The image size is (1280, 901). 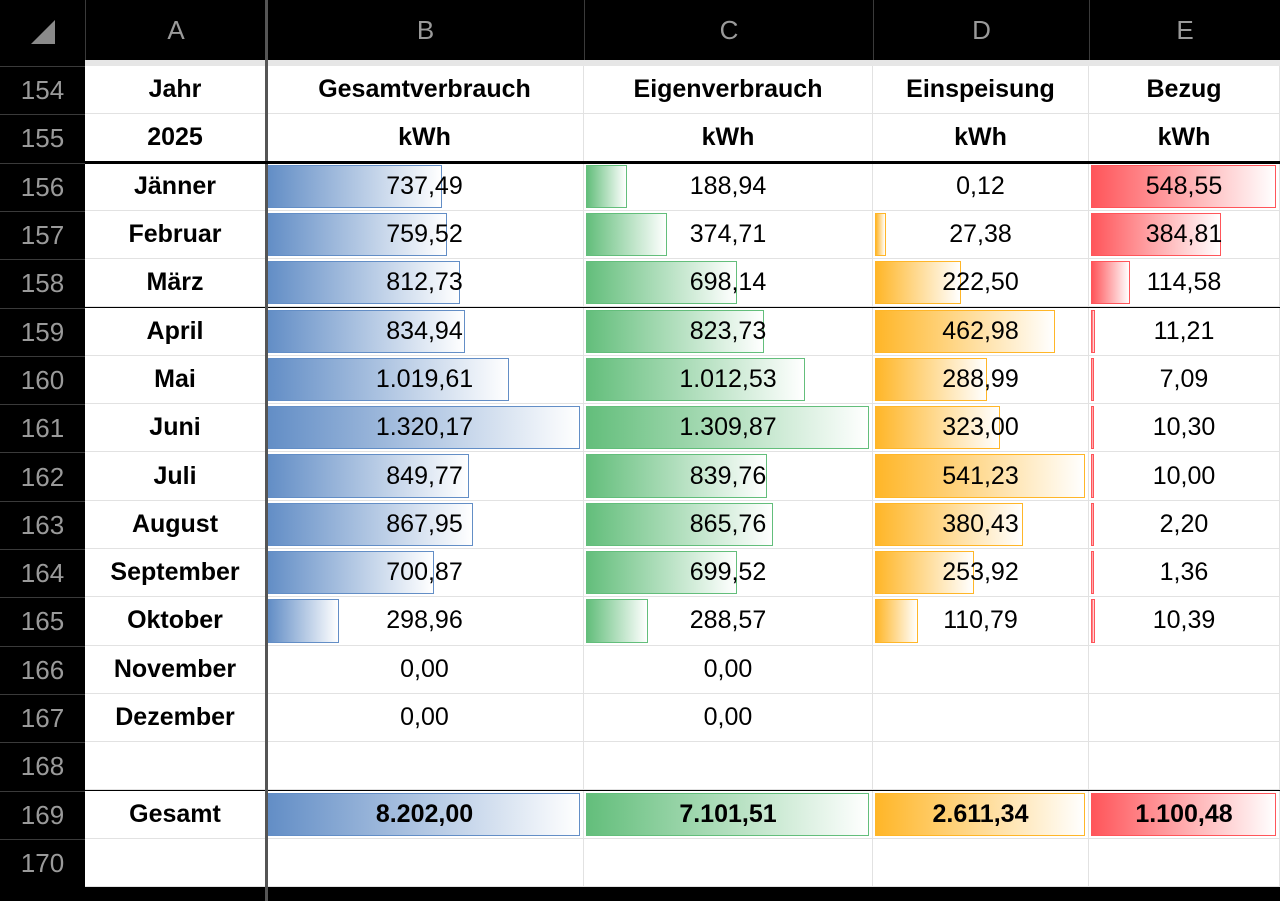 What do you see at coordinates (42, 524) in the screenshot?
I see `row-header-163: 163` at bounding box center [42, 524].